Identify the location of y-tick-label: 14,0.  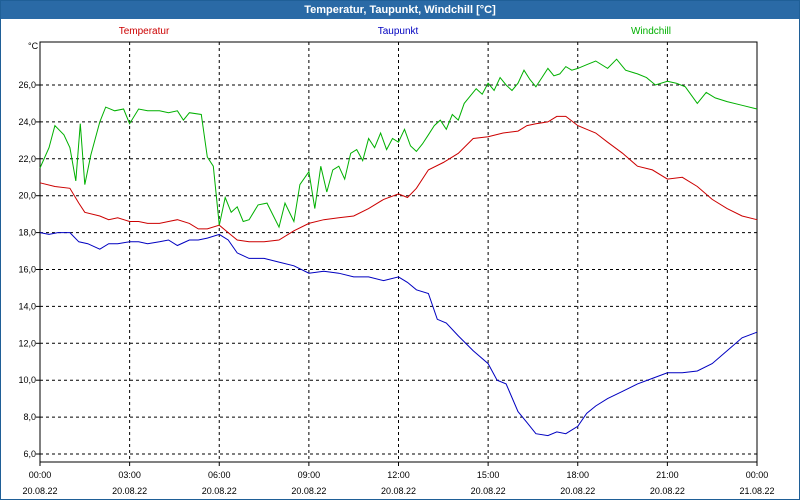
(27, 306).